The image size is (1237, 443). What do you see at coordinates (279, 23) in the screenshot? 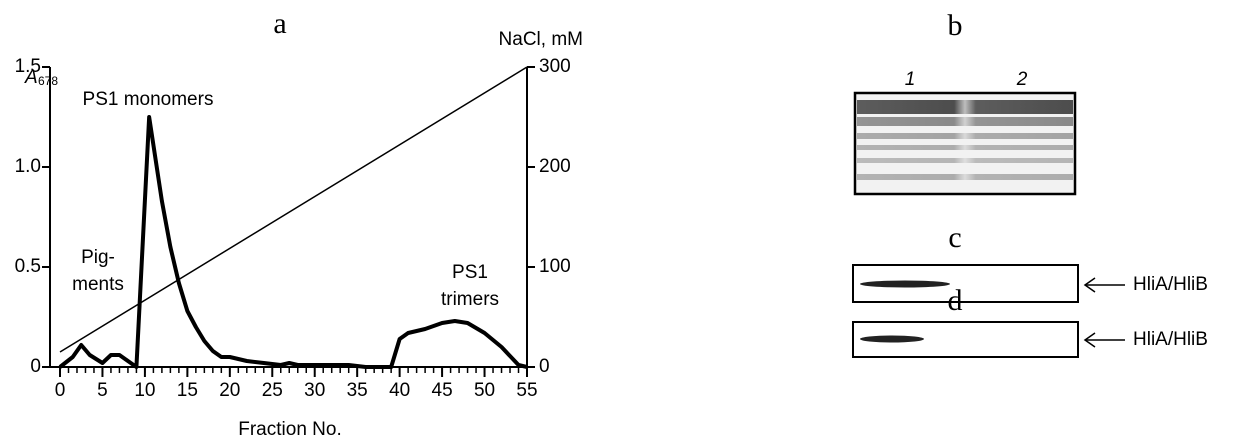
I see `panel-title: a` at bounding box center [279, 23].